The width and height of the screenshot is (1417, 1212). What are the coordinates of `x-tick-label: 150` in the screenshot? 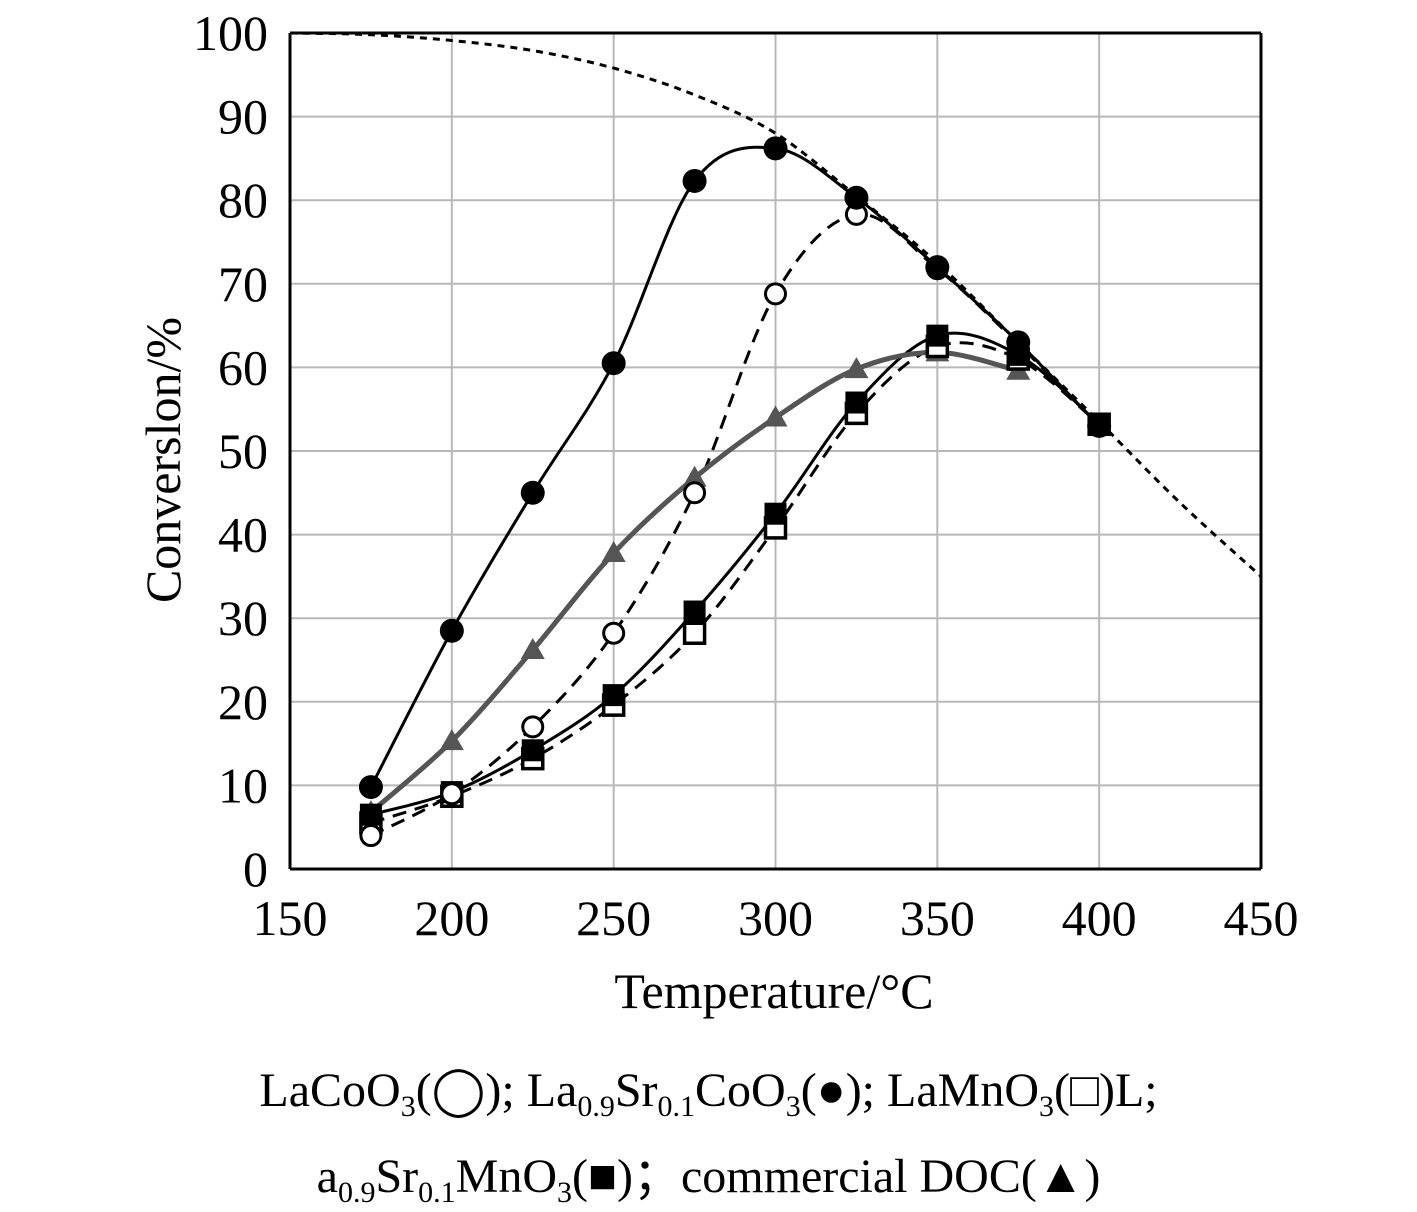 It's located at (290, 918).